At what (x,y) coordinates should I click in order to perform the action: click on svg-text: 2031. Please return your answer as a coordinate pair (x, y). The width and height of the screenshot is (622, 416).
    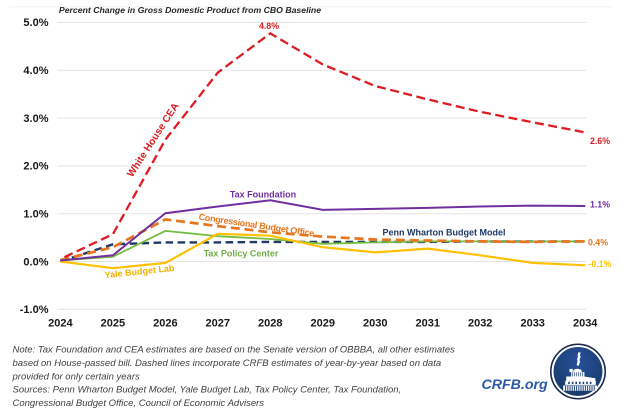
    Looking at the image, I should click on (428, 324).